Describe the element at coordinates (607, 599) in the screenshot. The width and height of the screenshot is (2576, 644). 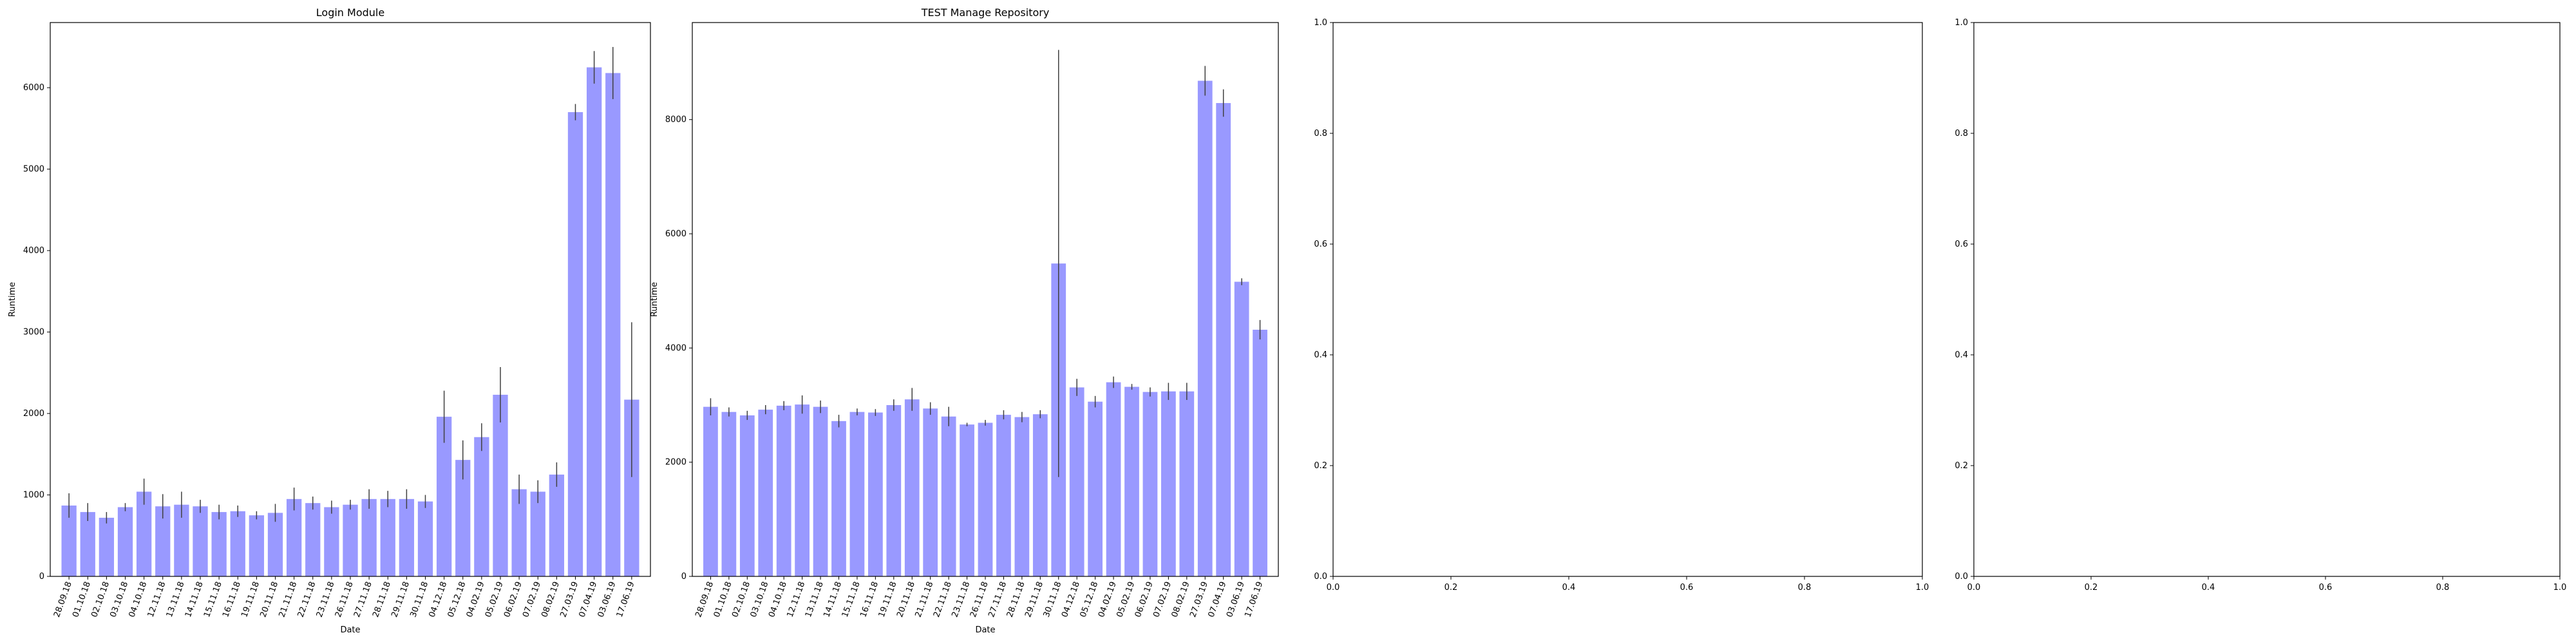
I see `x-tick-label: 03.06.19` at that location.